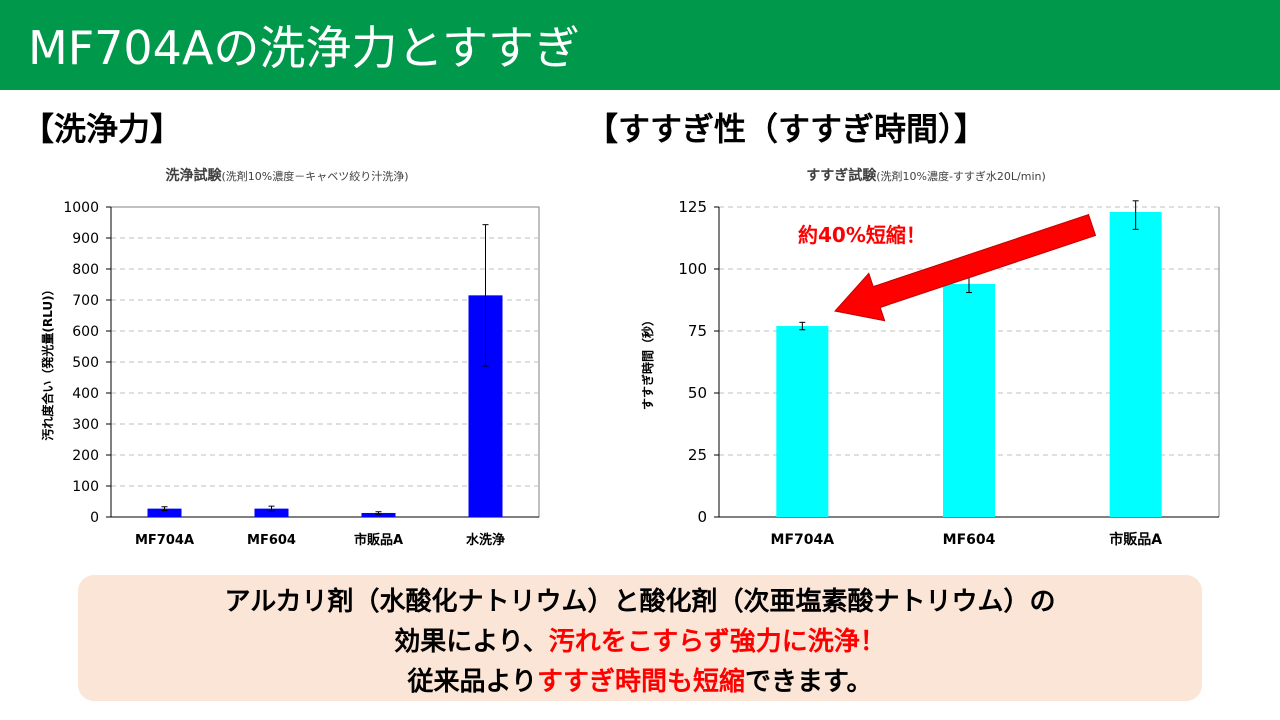 This screenshot has width=1280, height=720. I want to click on y-axis-label: 汚れ度合い（発光量(RLU)）, so click(47, 361).